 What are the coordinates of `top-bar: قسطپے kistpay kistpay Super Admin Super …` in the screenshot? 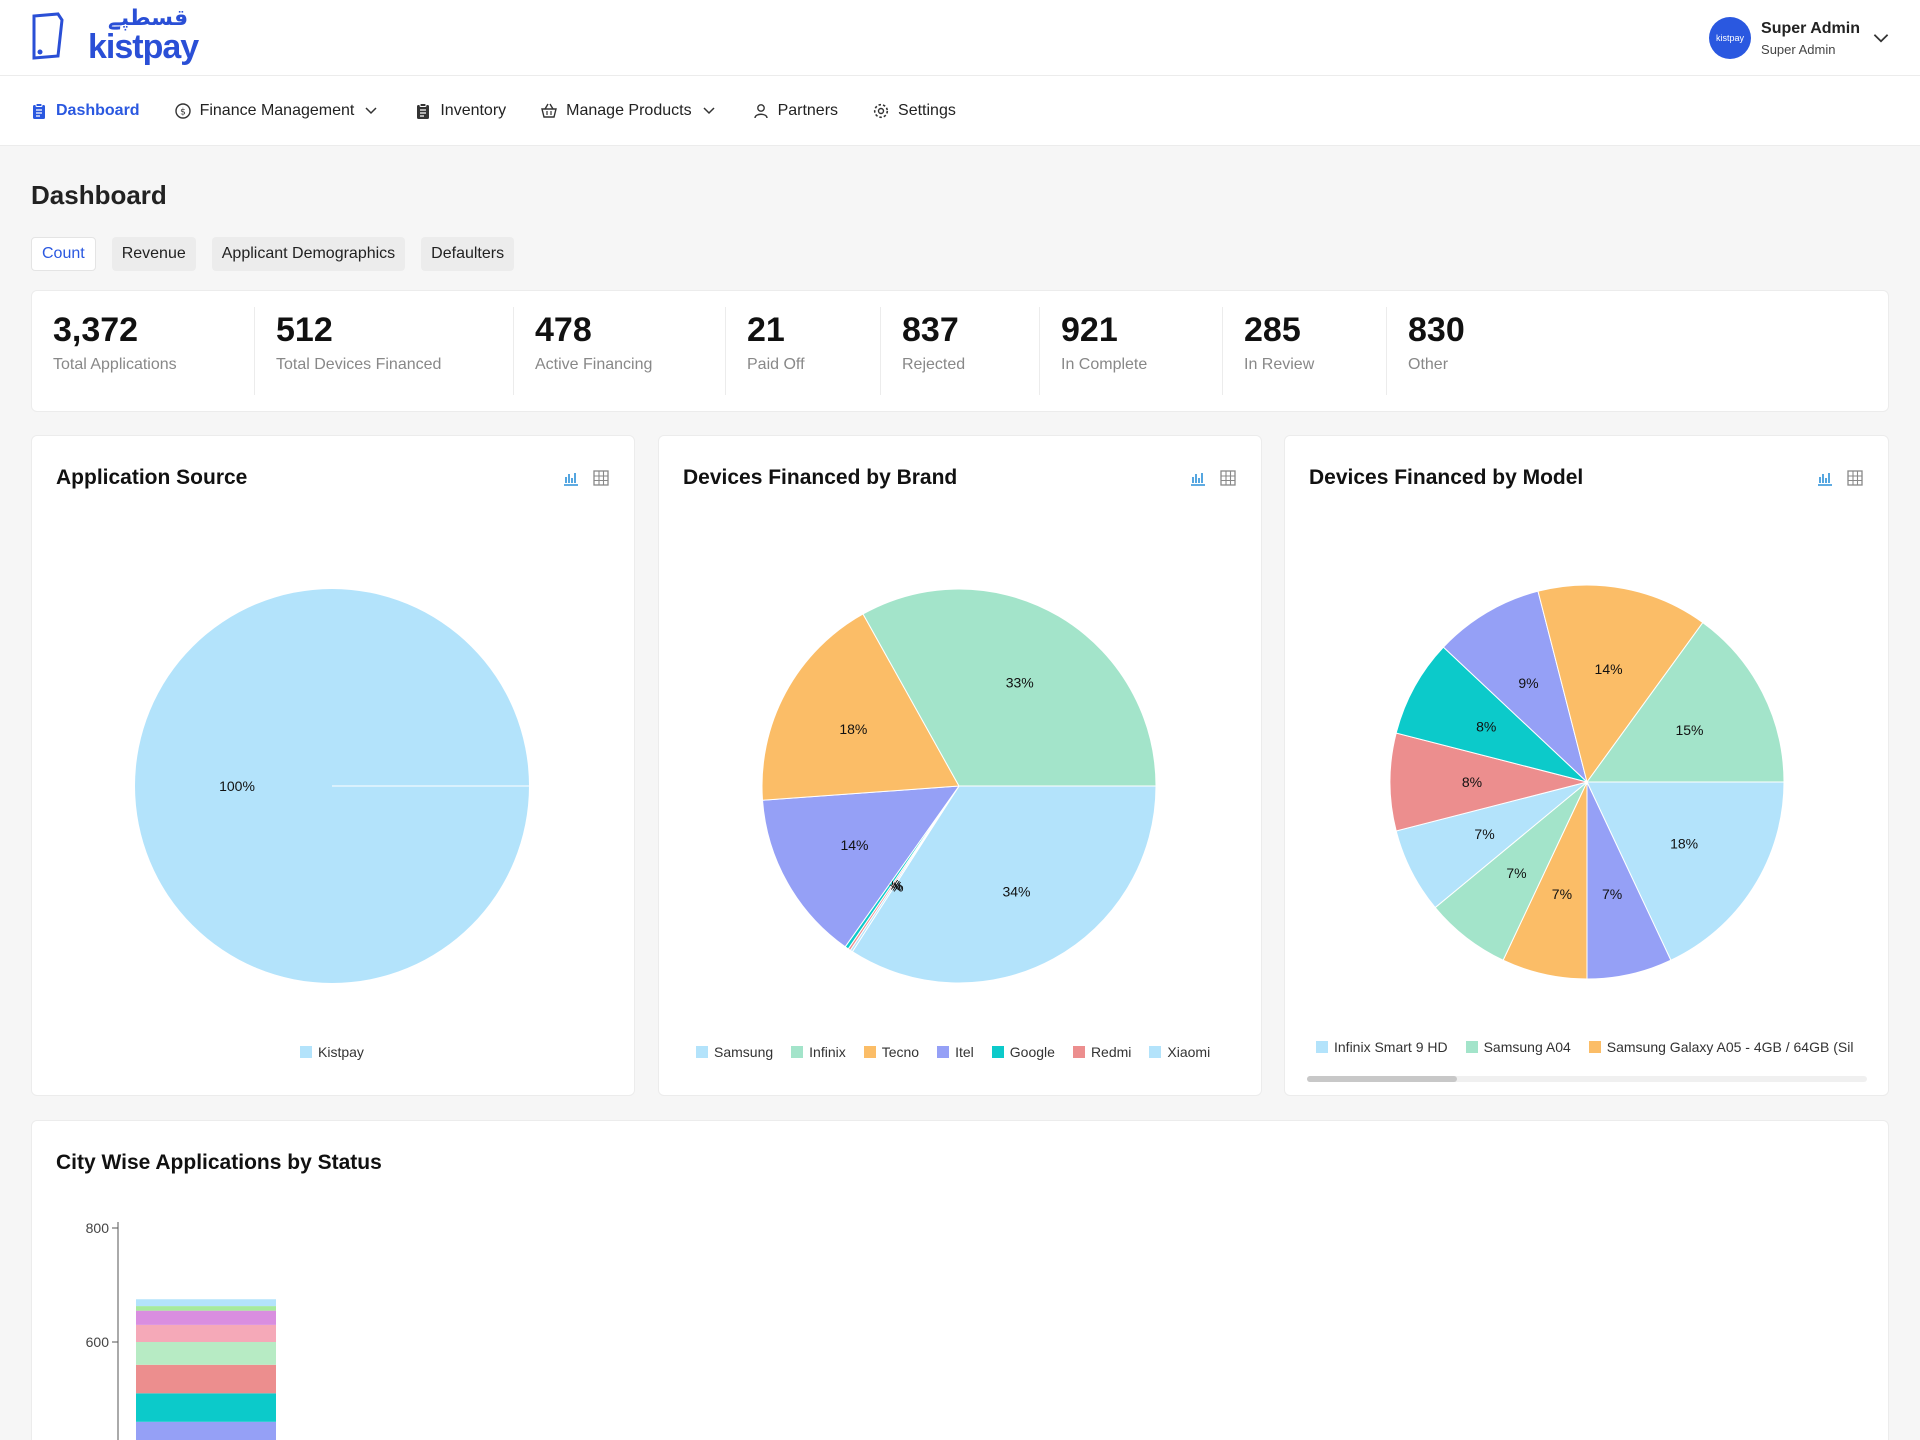 It's located at (960, 38).